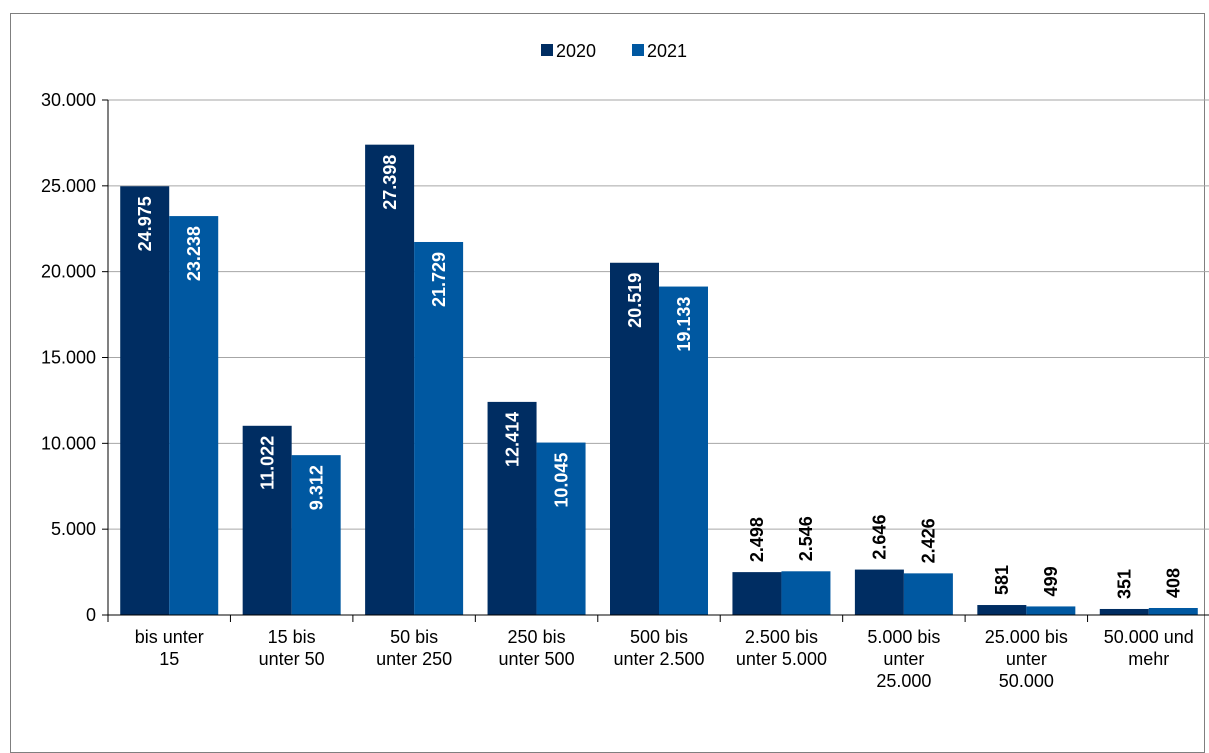  What do you see at coordinates (390, 182) in the screenshot?
I see `data-label-2020: 27.398` at bounding box center [390, 182].